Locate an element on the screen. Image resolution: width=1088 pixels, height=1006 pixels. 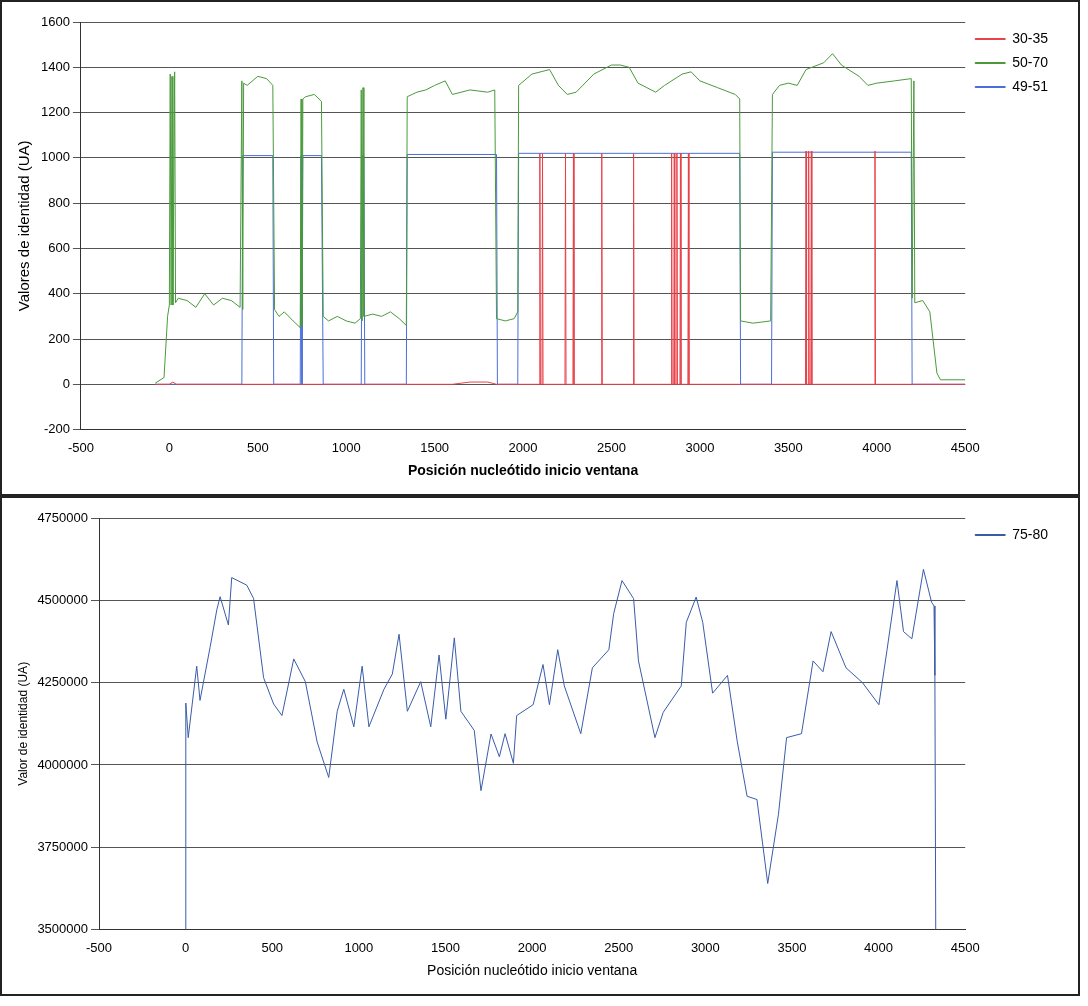
y-tick-label: 4250000 is located at coordinates (63, 682).